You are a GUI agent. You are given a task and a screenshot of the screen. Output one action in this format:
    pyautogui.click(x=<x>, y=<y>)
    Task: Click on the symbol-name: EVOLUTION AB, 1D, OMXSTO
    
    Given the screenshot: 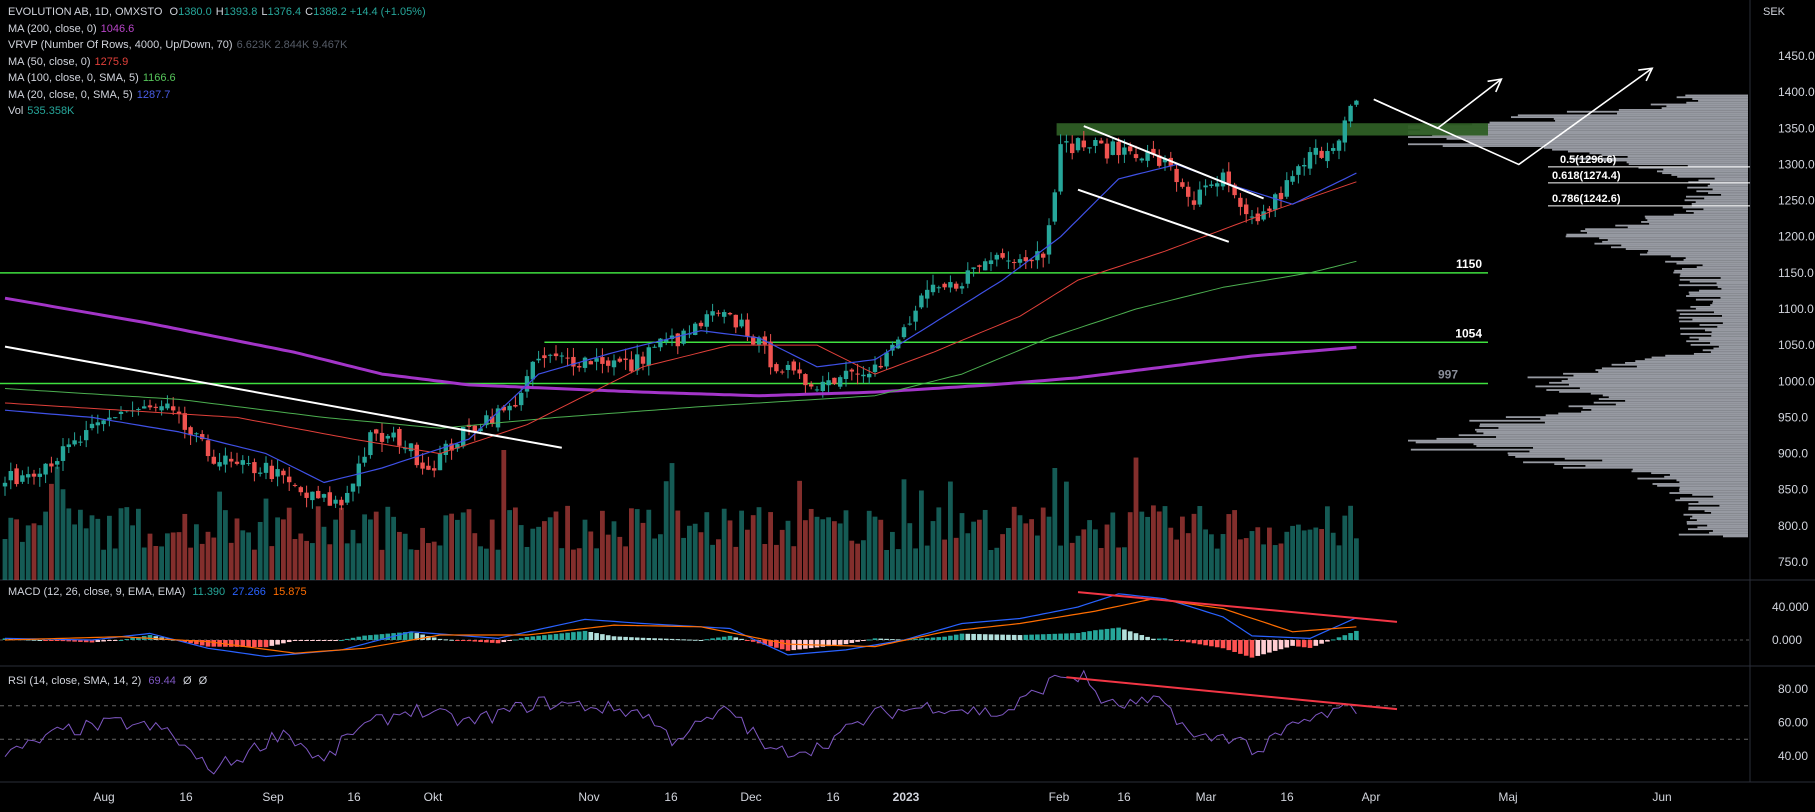 What is the action you would take?
    pyautogui.click(x=85, y=12)
    